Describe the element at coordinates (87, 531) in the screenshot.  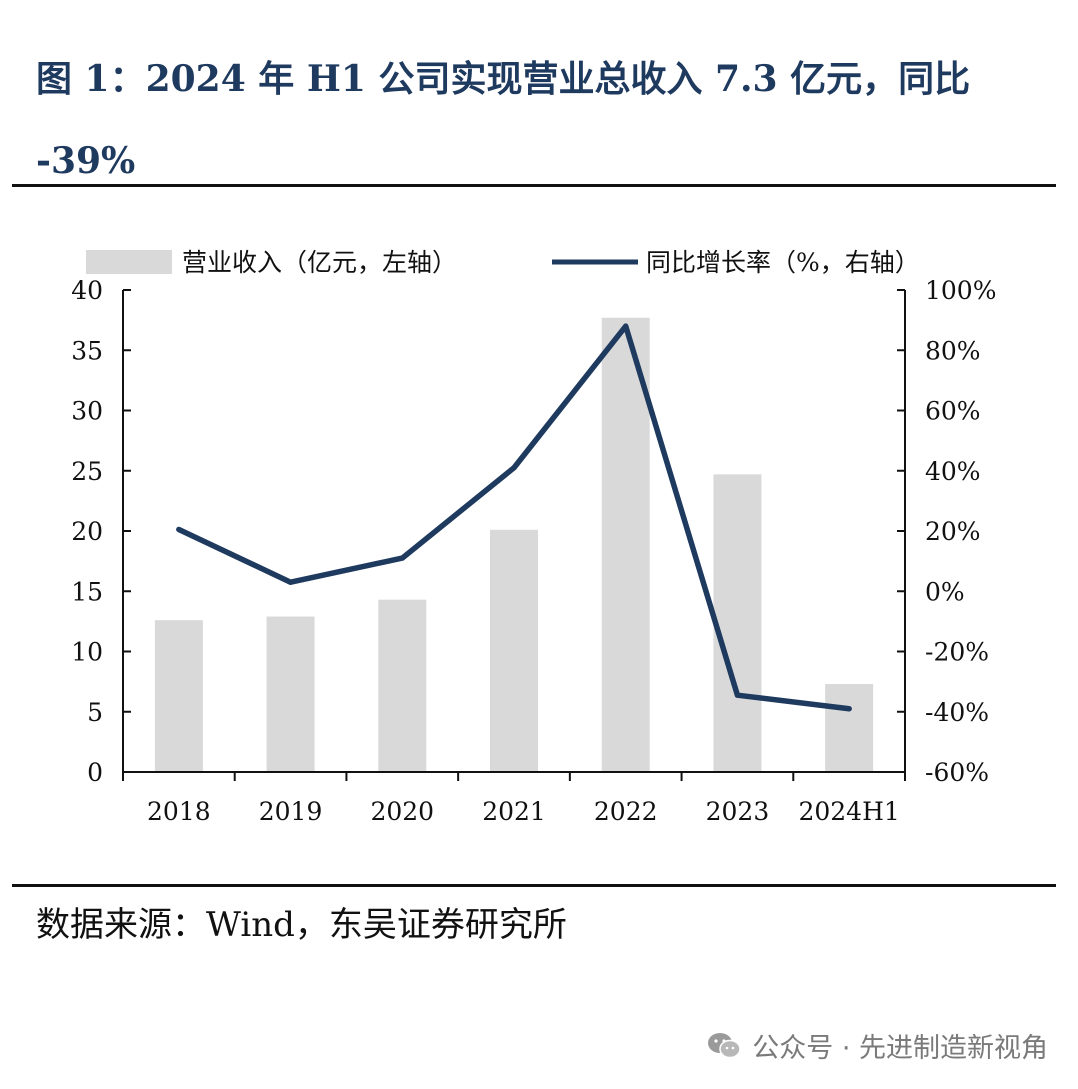
I see `y-left-tick-label: 20` at that location.